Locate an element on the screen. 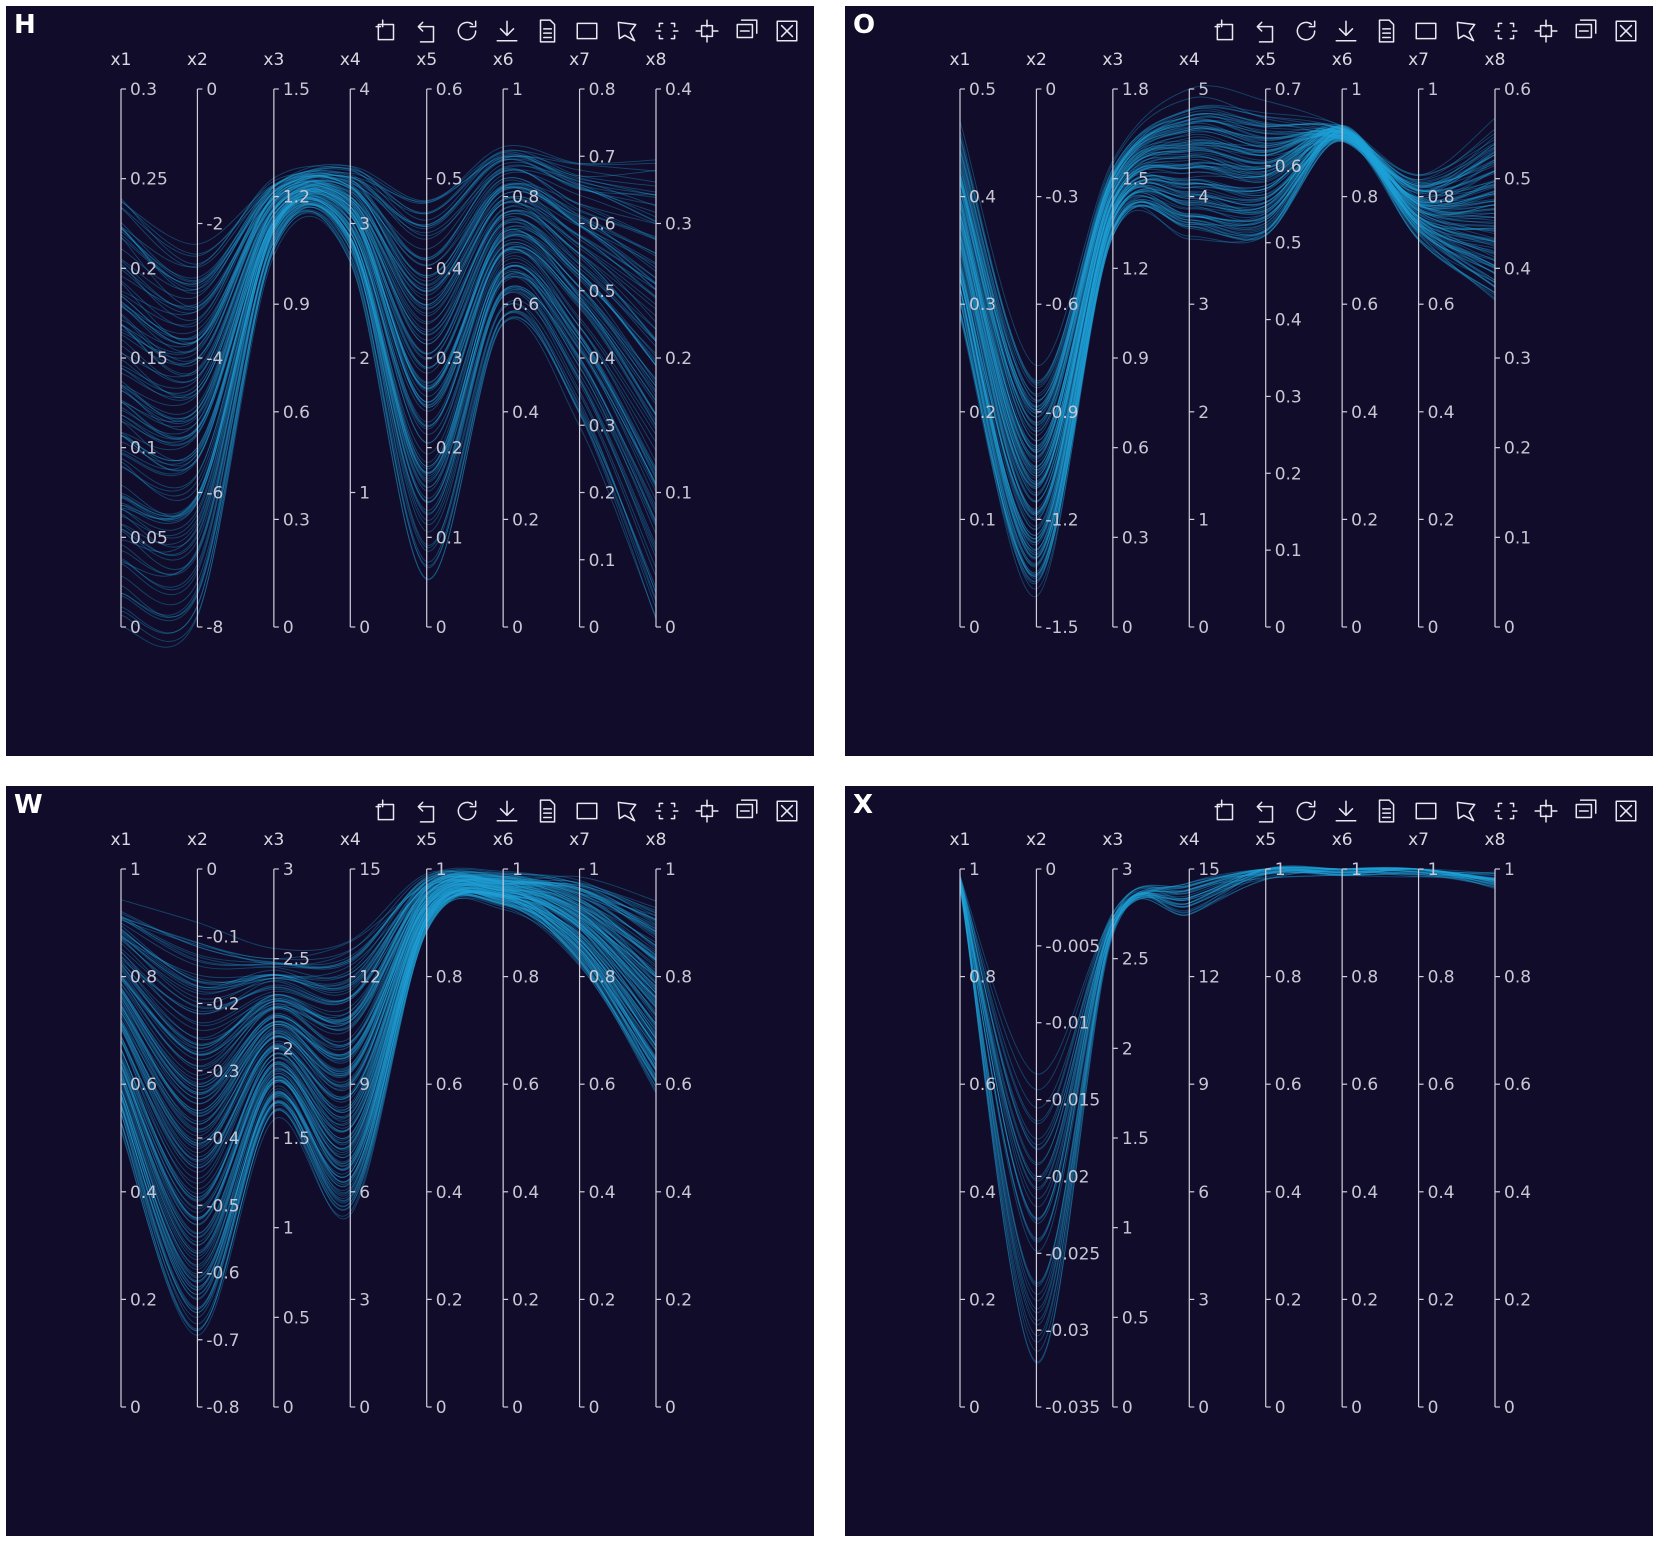 The height and width of the screenshot is (1542, 1659). axis-x1: x1 0 0.1 0.2 0.3 0.4 0.5 is located at coordinates (973, 344).